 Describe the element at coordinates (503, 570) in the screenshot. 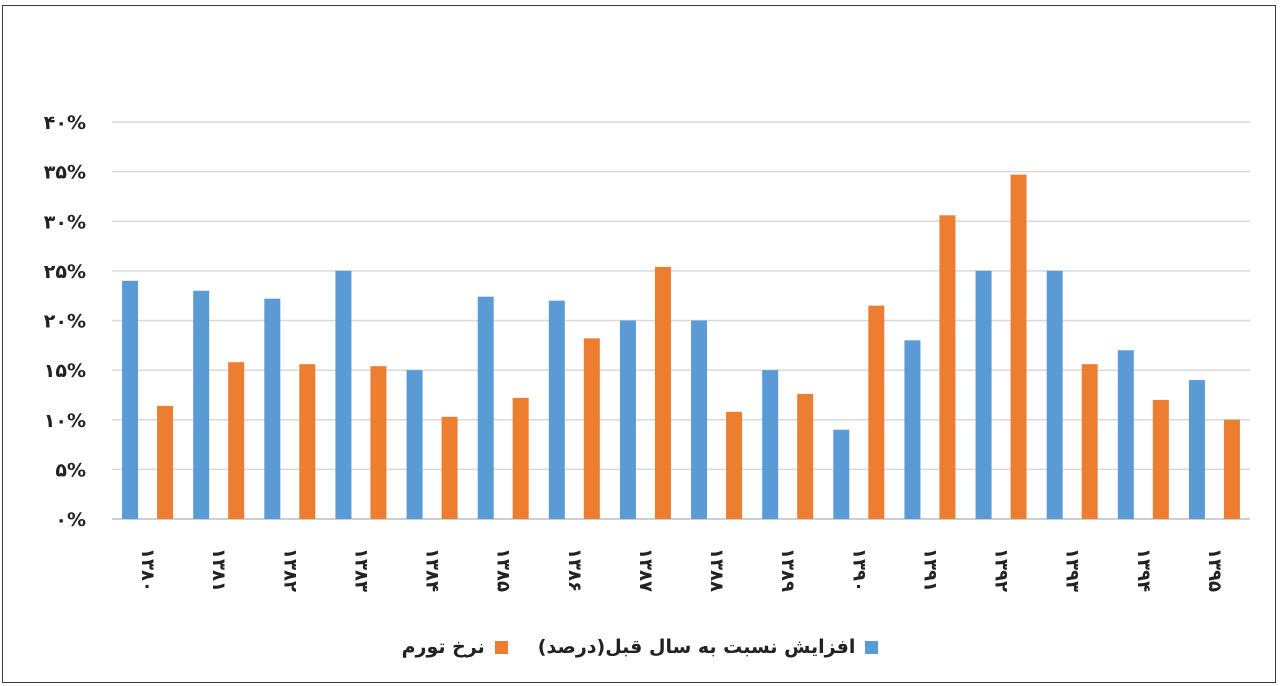

I see `x-tick-label: ۱۳۸۵` at that location.